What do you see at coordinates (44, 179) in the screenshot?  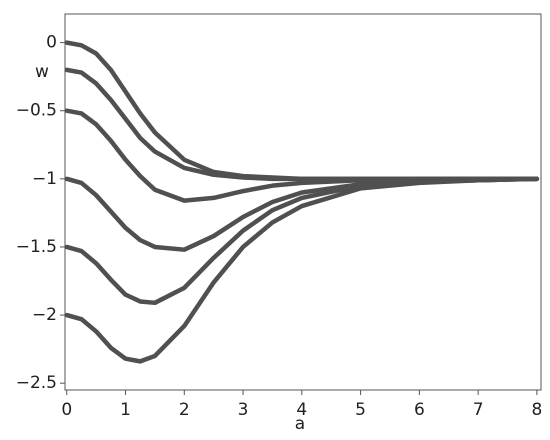 I see `y-tick-label: −1` at bounding box center [44, 179].